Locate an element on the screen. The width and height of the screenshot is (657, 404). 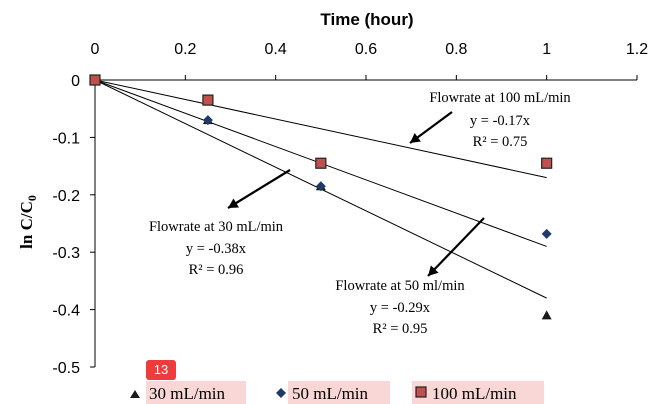
annotation-100-line1: Flowrate at 100 mL/min is located at coordinates (500, 98).